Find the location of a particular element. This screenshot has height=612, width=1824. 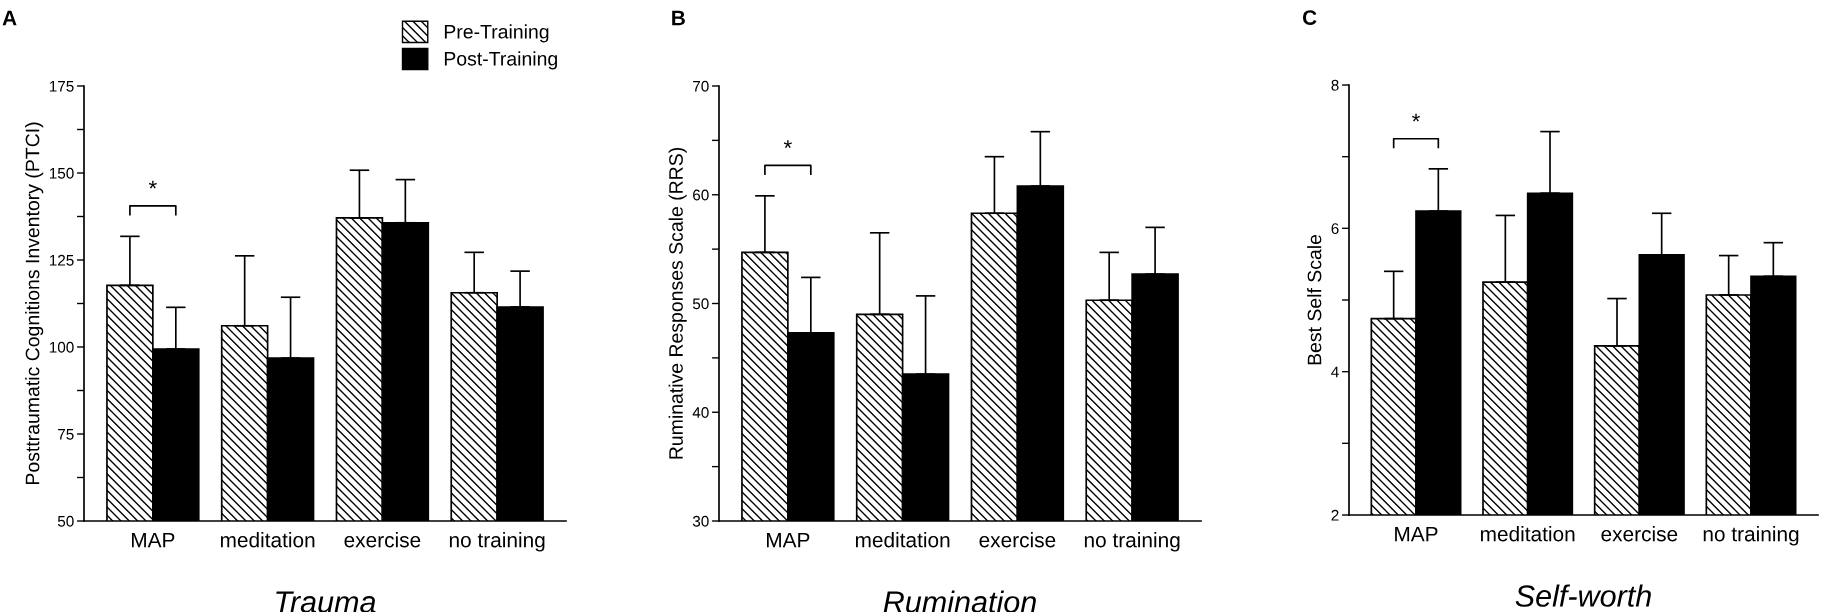

y-tick-label: 60 is located at coordinates (701, 195).